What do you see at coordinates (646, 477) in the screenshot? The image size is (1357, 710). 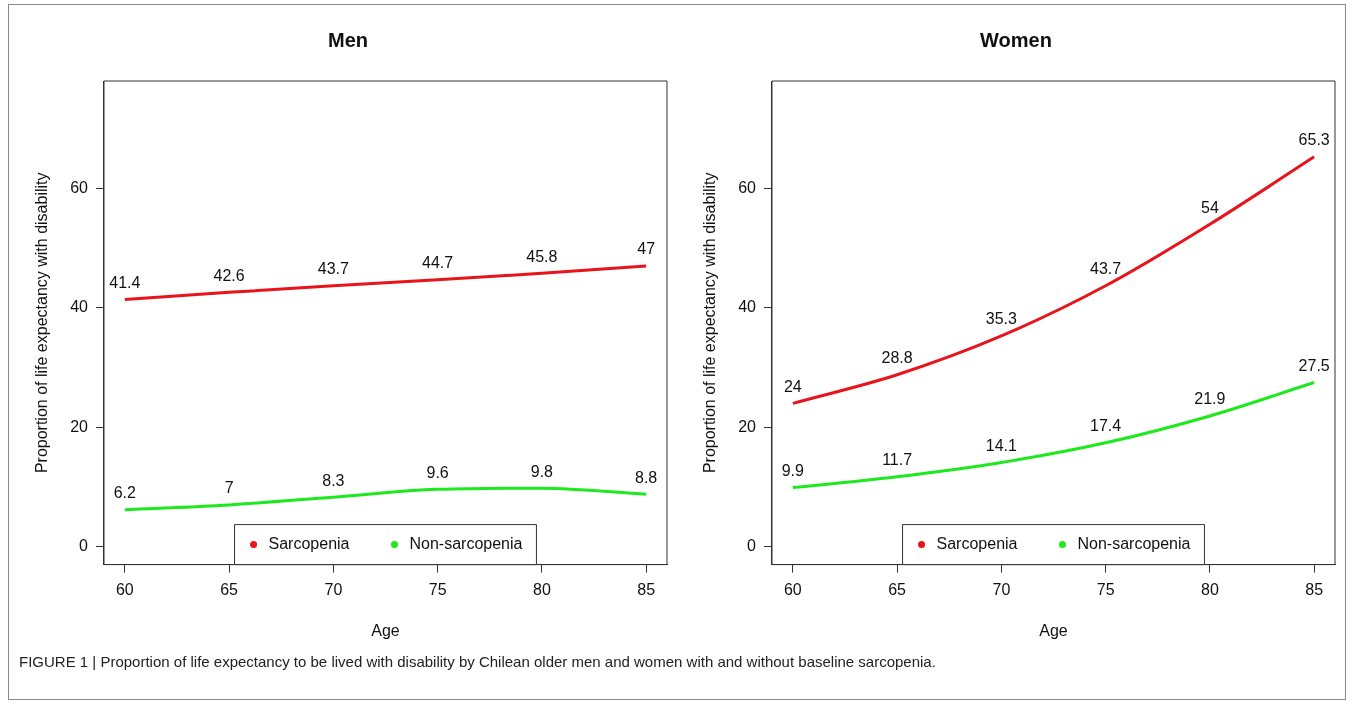 I see `data-label: 8.8` at bounding box center [646, 477].